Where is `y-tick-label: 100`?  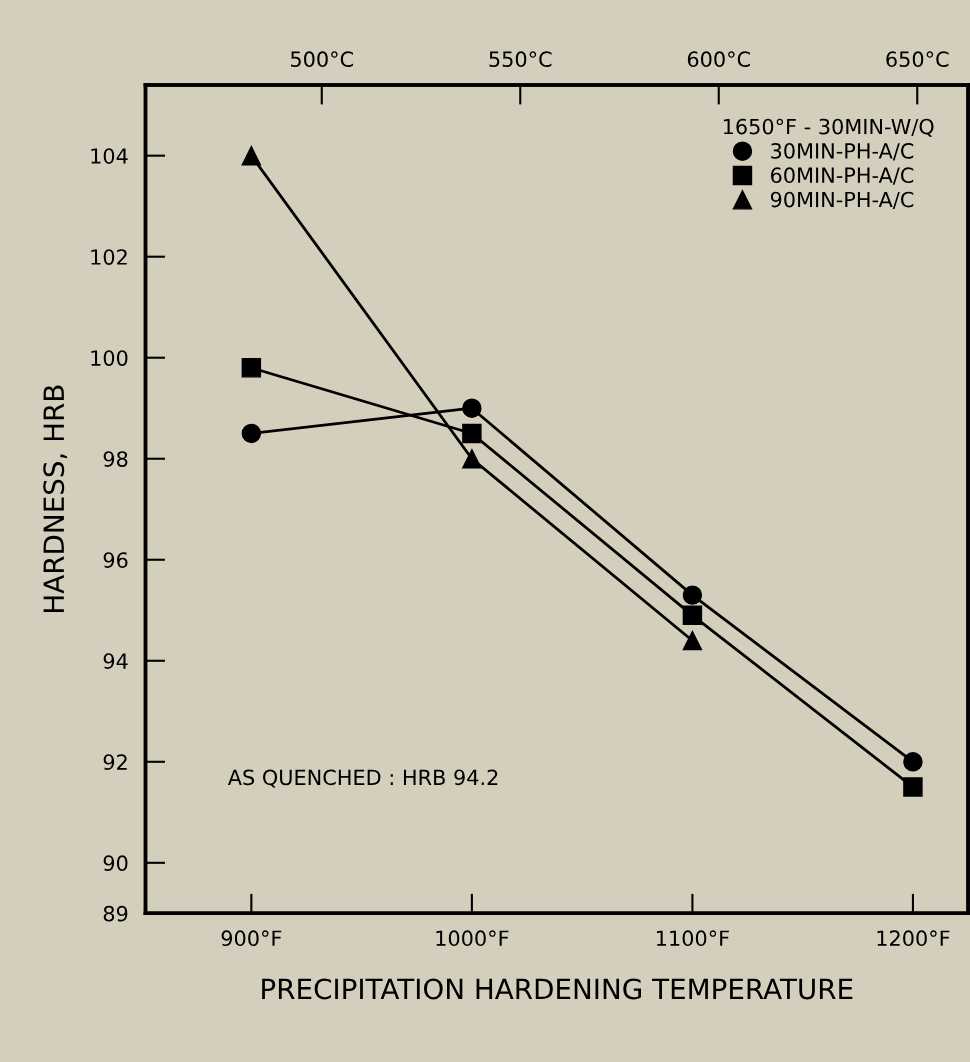
y-tick-label: 100 is located at coordinates (109, 358).